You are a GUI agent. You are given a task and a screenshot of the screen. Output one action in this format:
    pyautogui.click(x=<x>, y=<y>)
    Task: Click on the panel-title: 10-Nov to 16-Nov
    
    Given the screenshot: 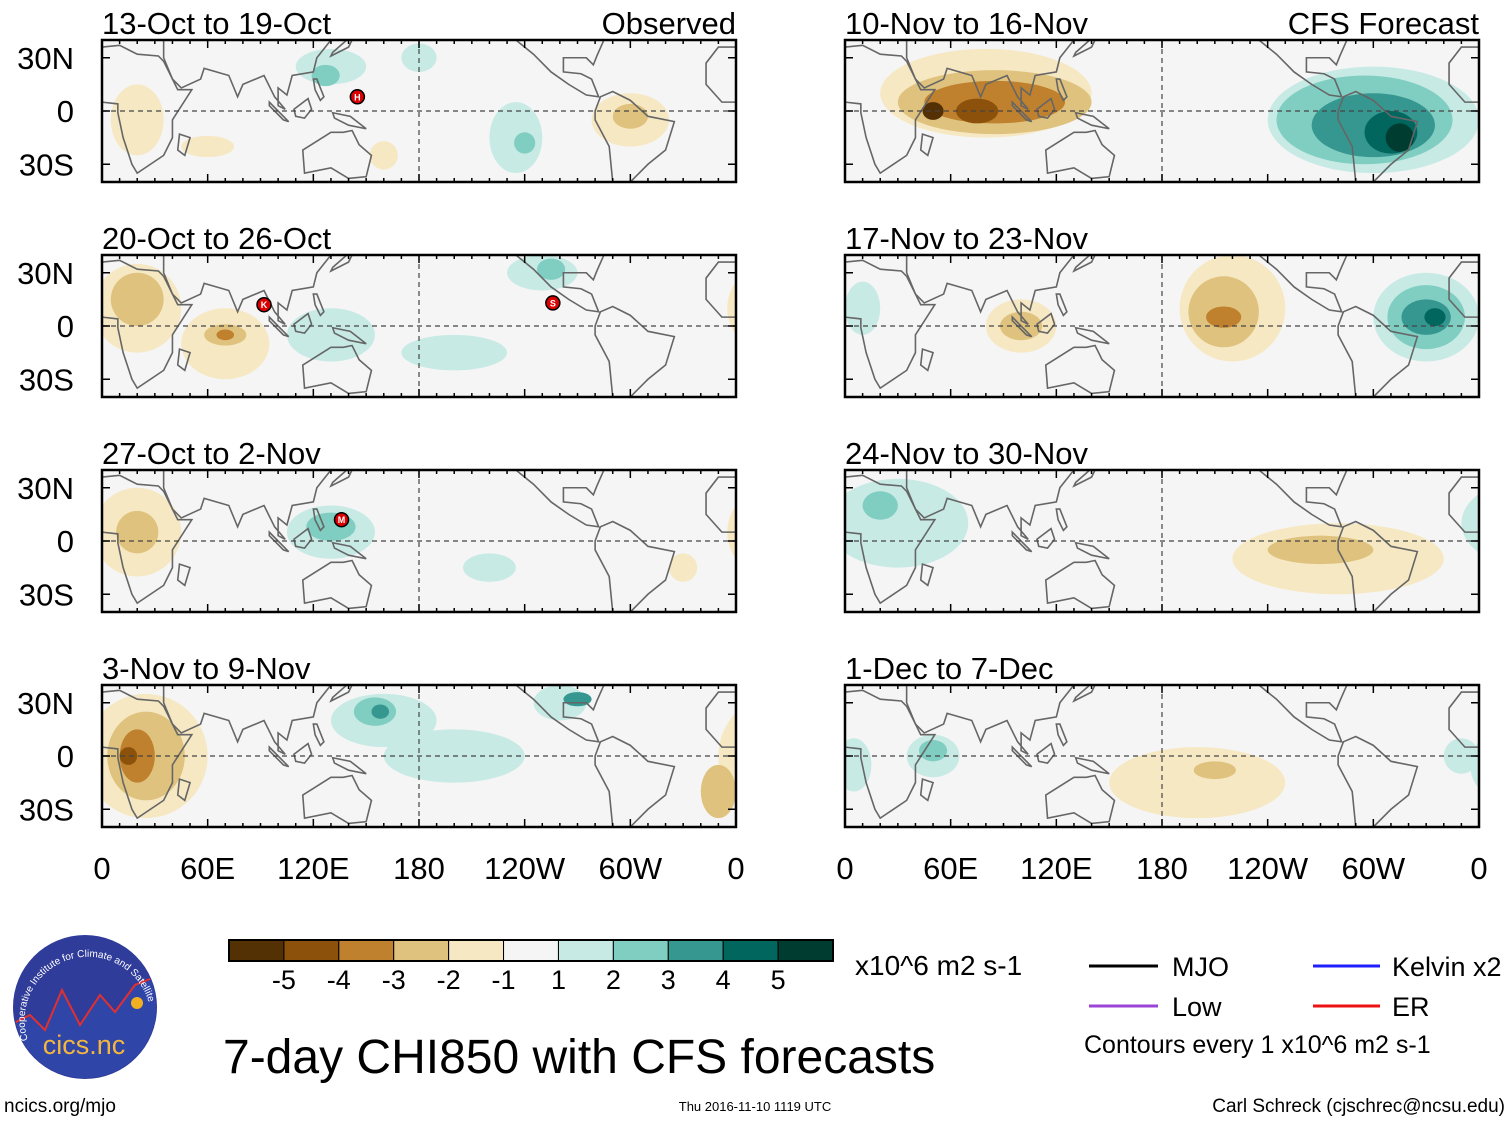 What is the action you would take?
    pyautogui.click(x=966, y=23)
    